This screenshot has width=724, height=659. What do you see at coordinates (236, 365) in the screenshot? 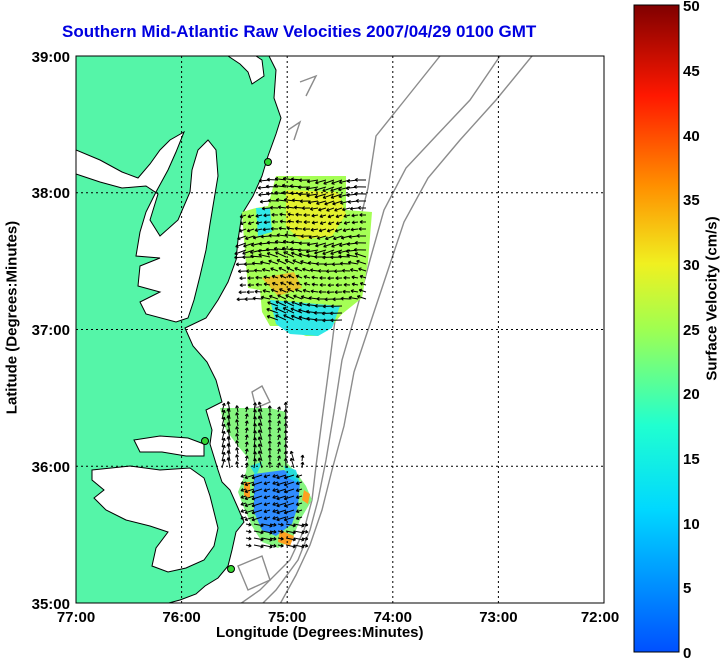
I see `radar-stations` at bounding box center [236, 365].